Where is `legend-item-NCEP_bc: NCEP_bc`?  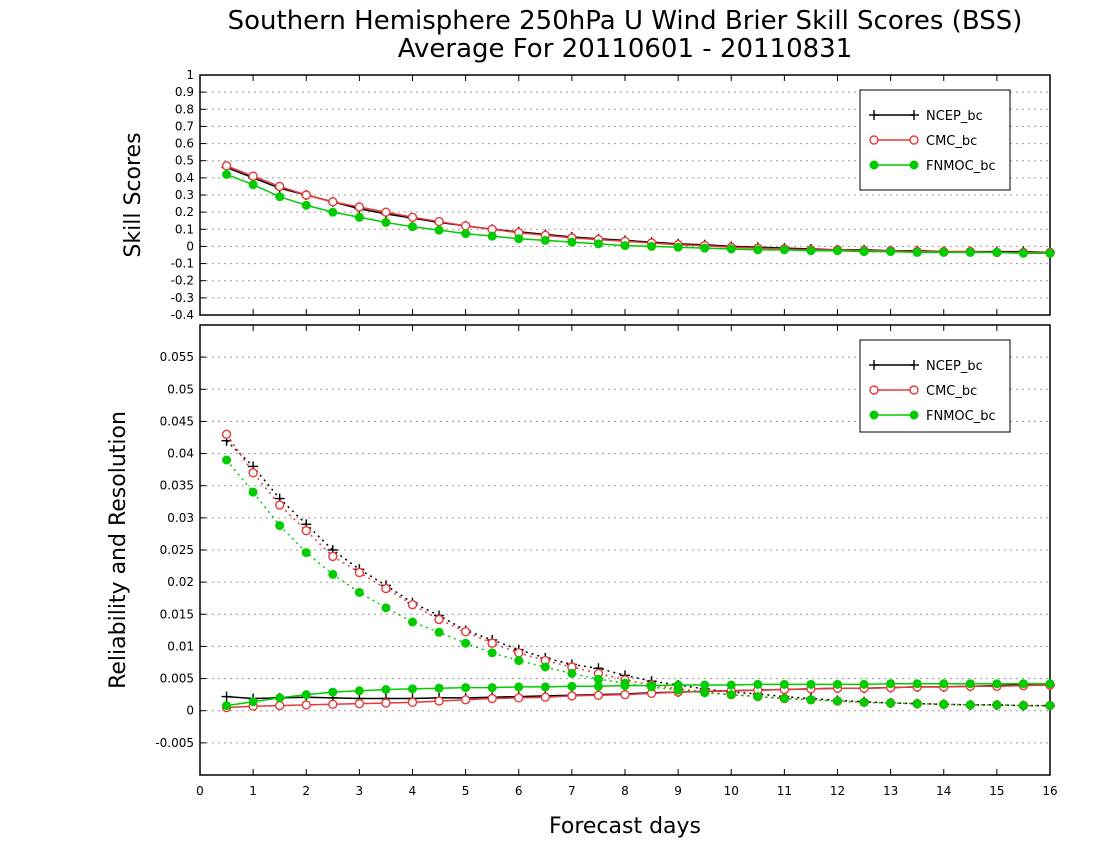
legend-item-NCEP_bc: NCEP_bc is located at coordinates (926, 366).